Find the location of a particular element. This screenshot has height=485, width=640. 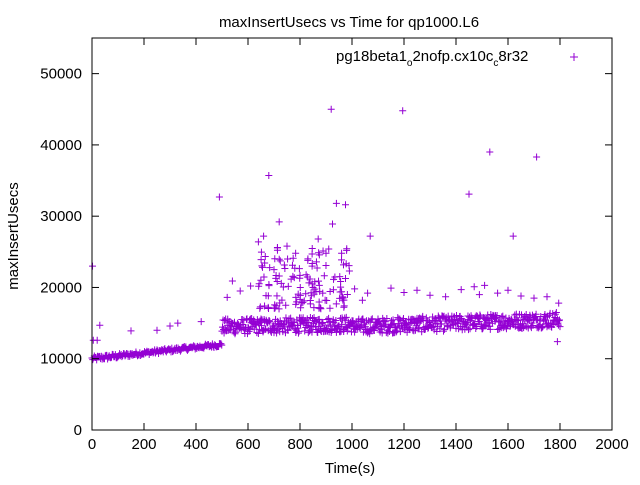

x-tick-label: 1200 is located at coordinates (403, 444).